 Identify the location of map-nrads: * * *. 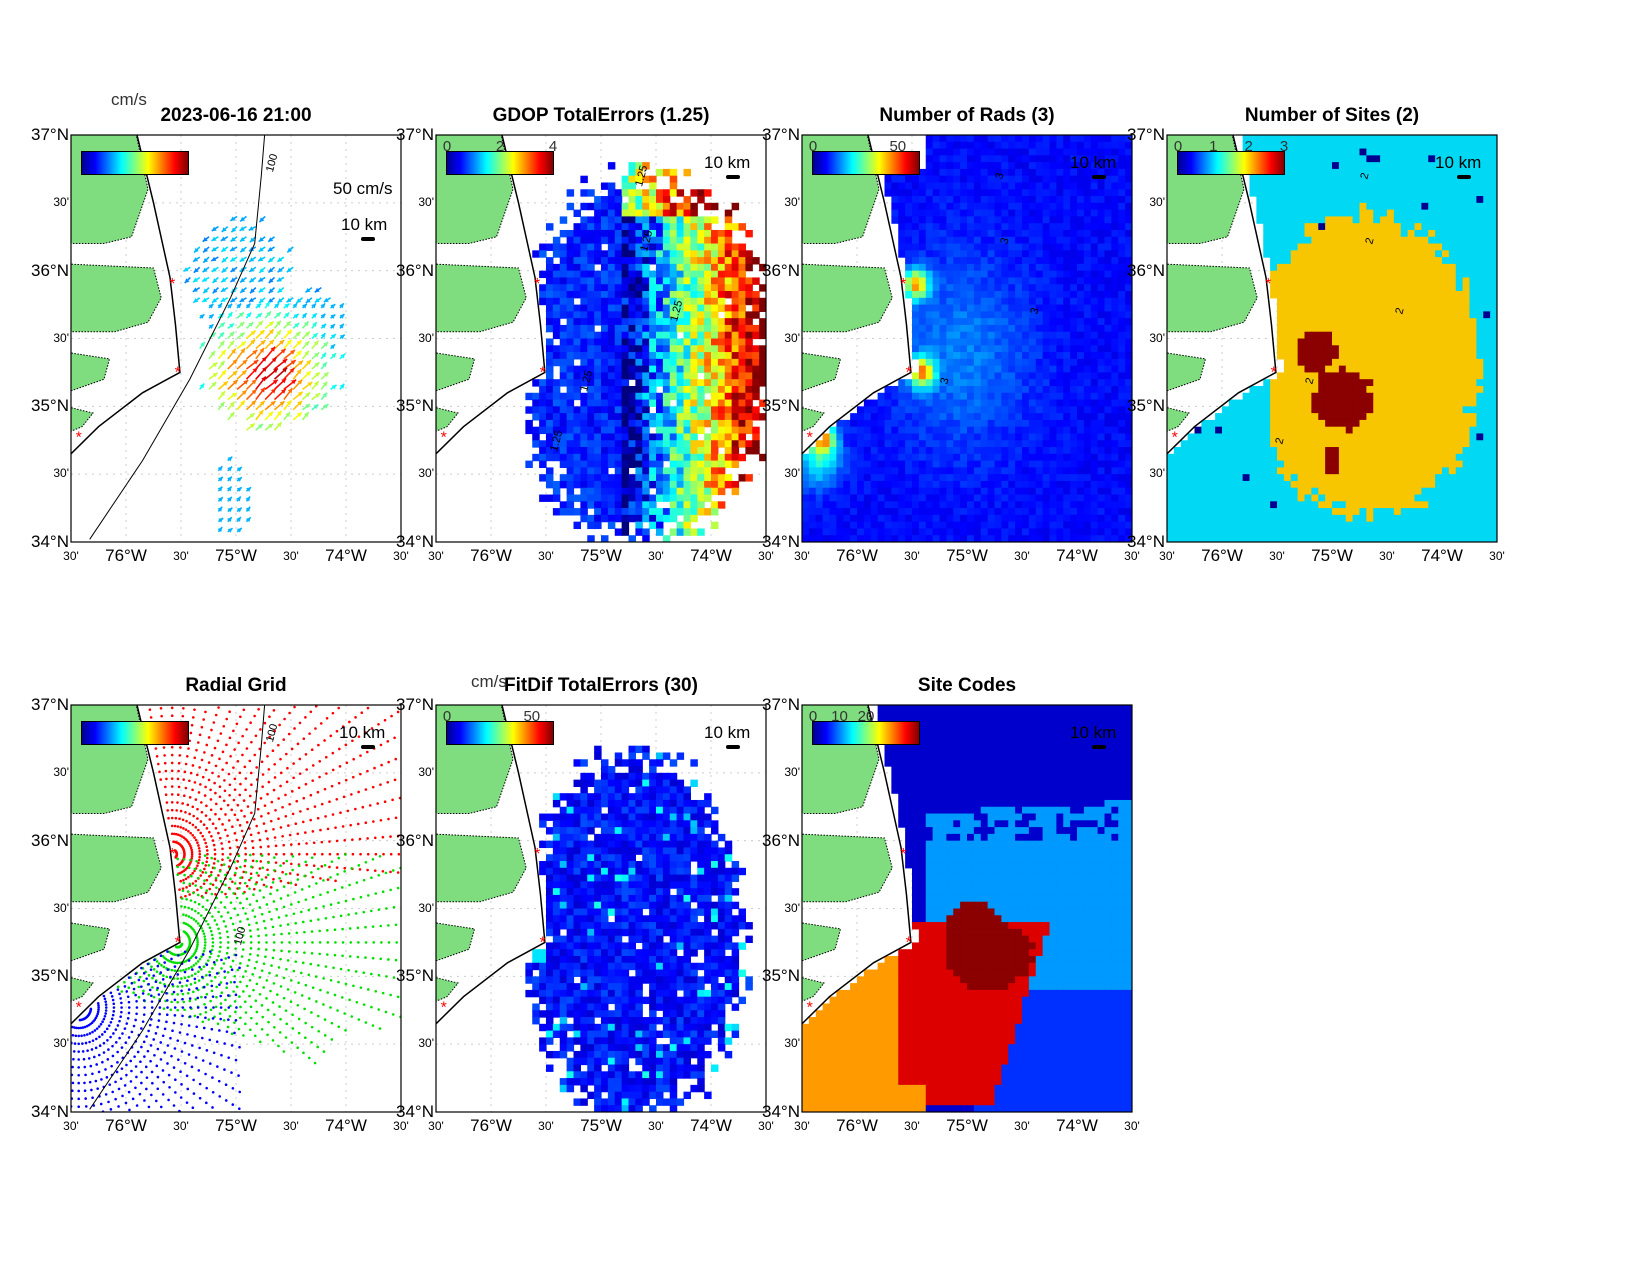
(967, 338).